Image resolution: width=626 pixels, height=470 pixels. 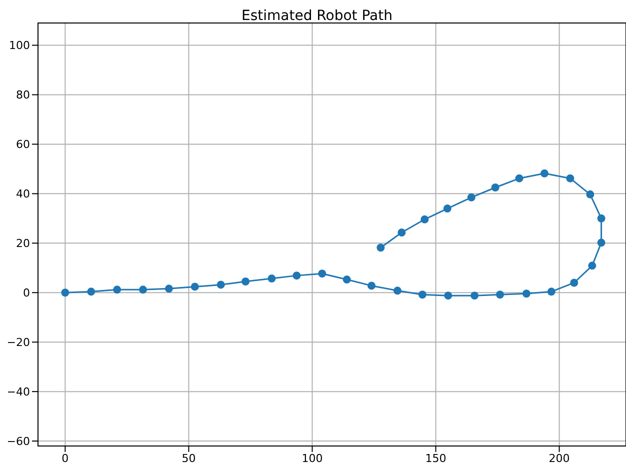 I want to click on x-tick-label: 150, so click(x=435, y=458).